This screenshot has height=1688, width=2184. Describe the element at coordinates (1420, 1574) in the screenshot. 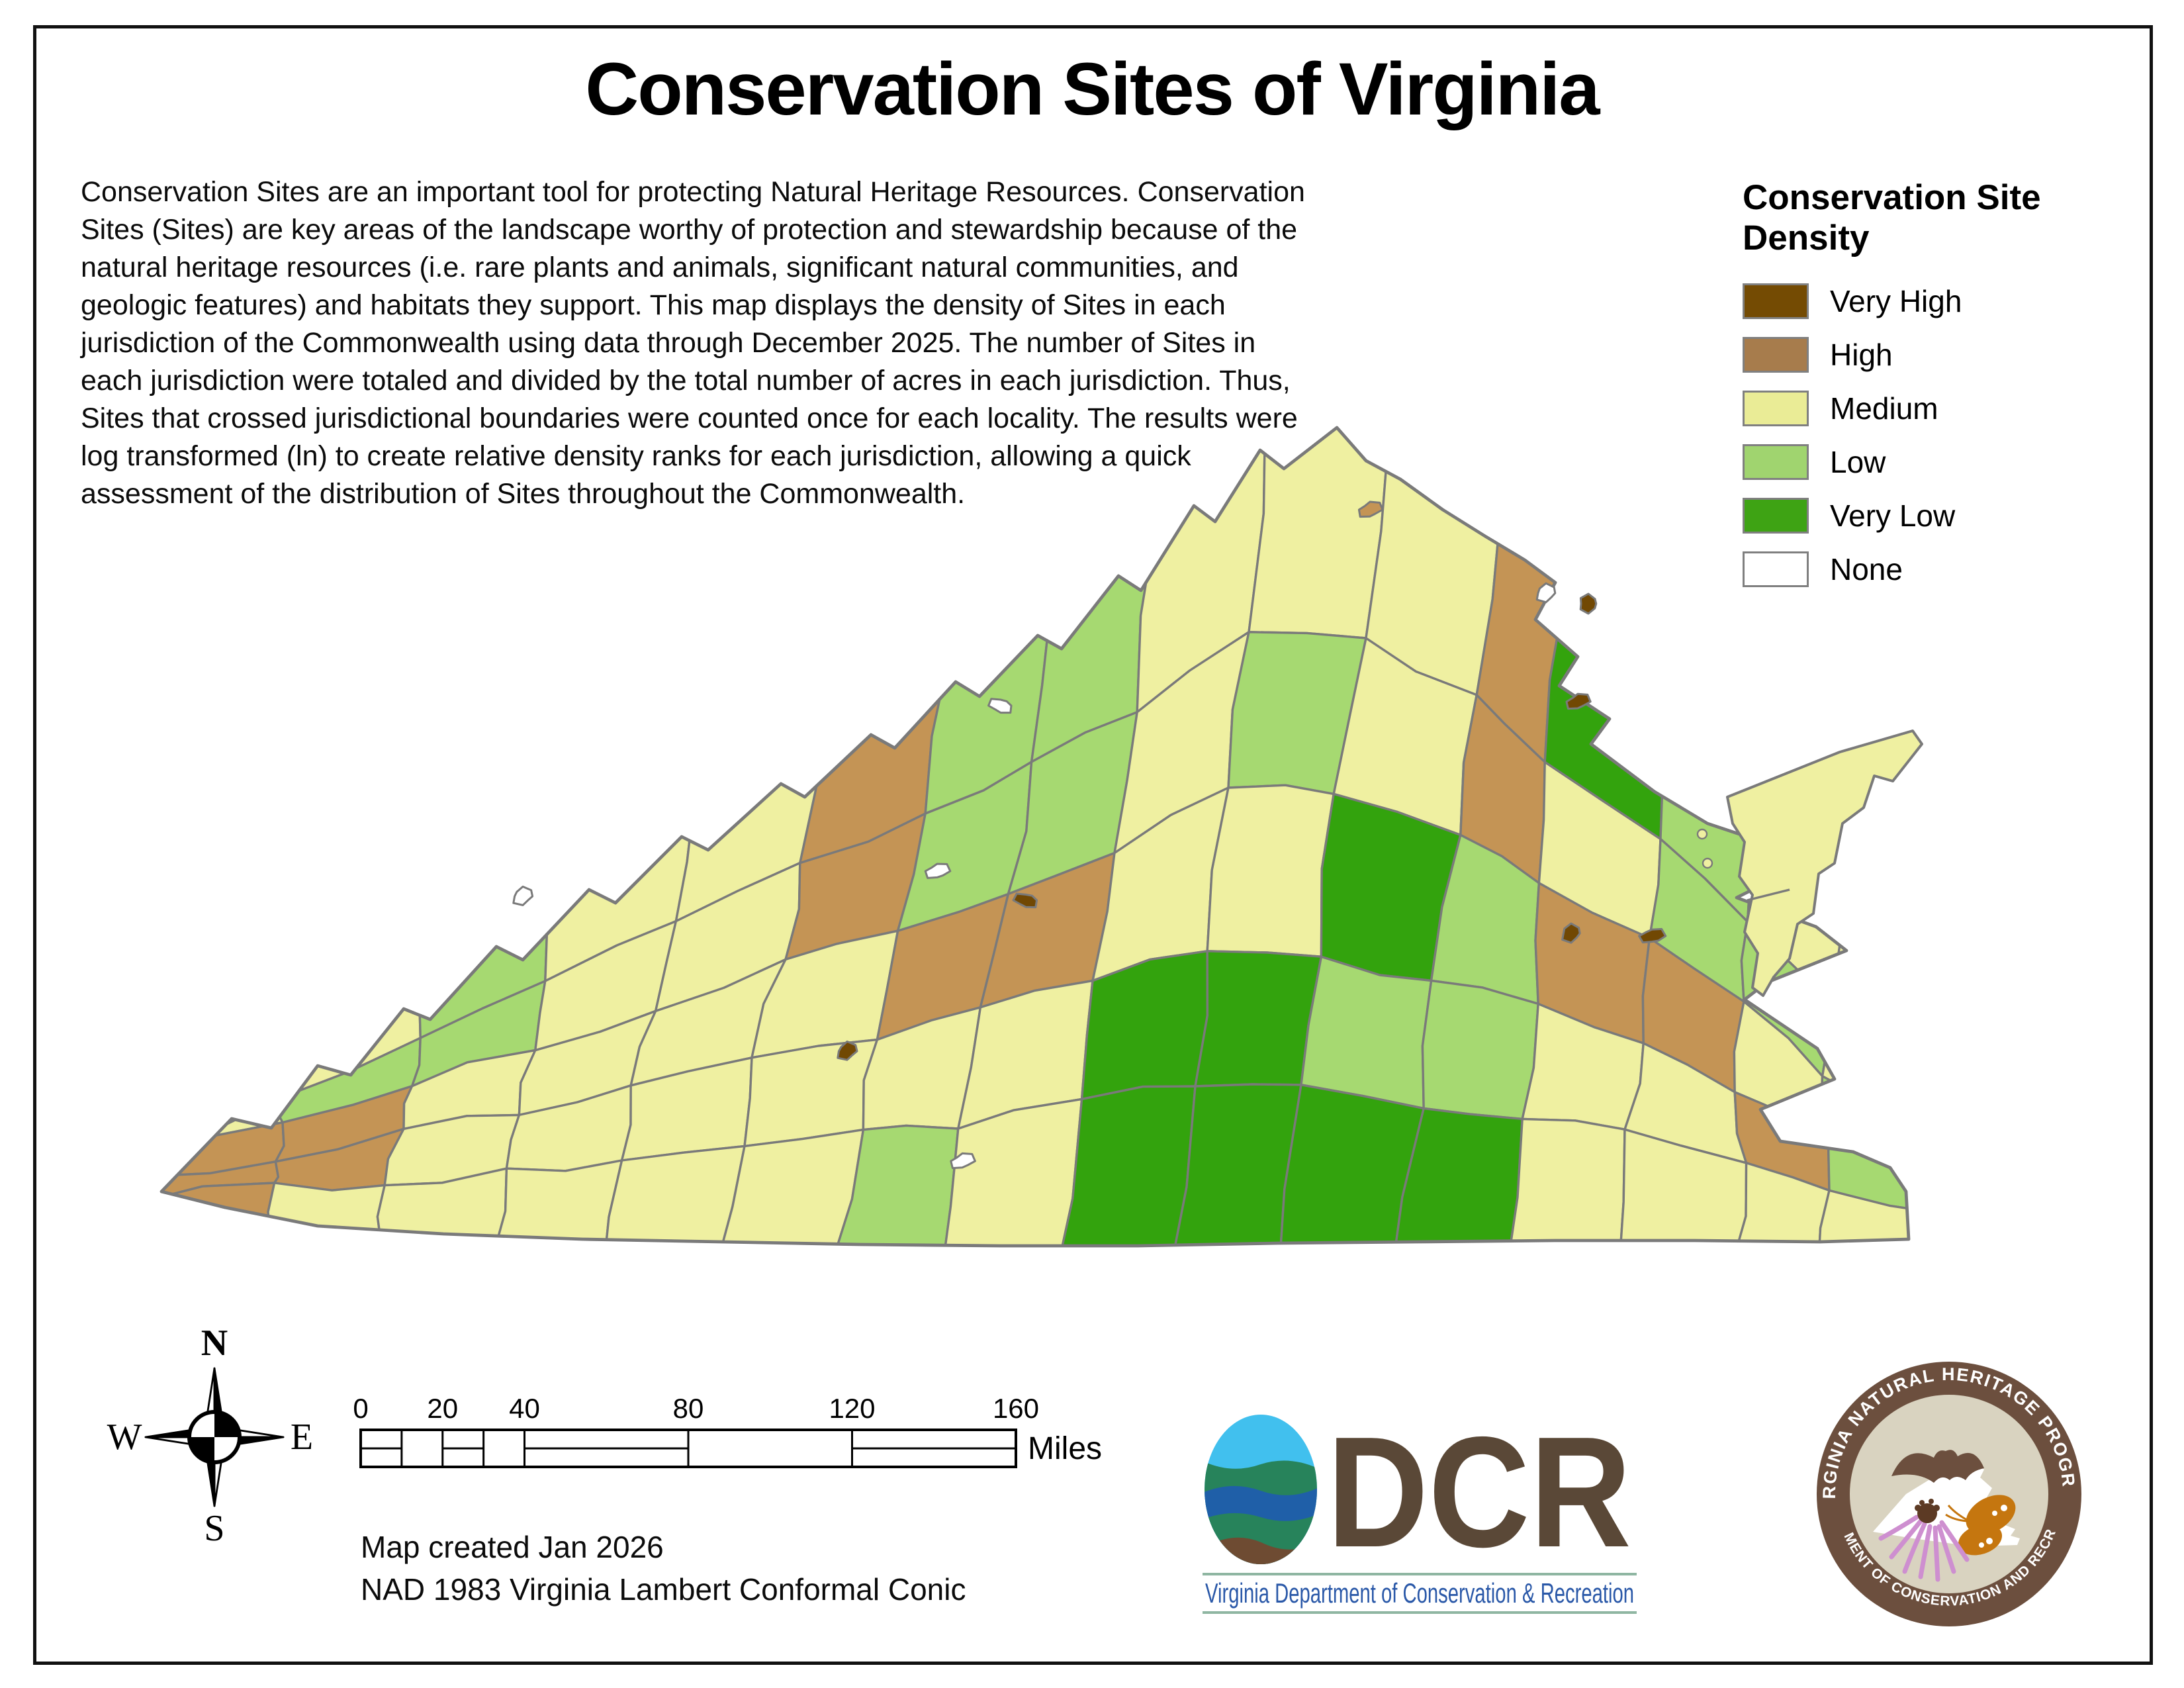

I see `dcr-rule-top` at that location.